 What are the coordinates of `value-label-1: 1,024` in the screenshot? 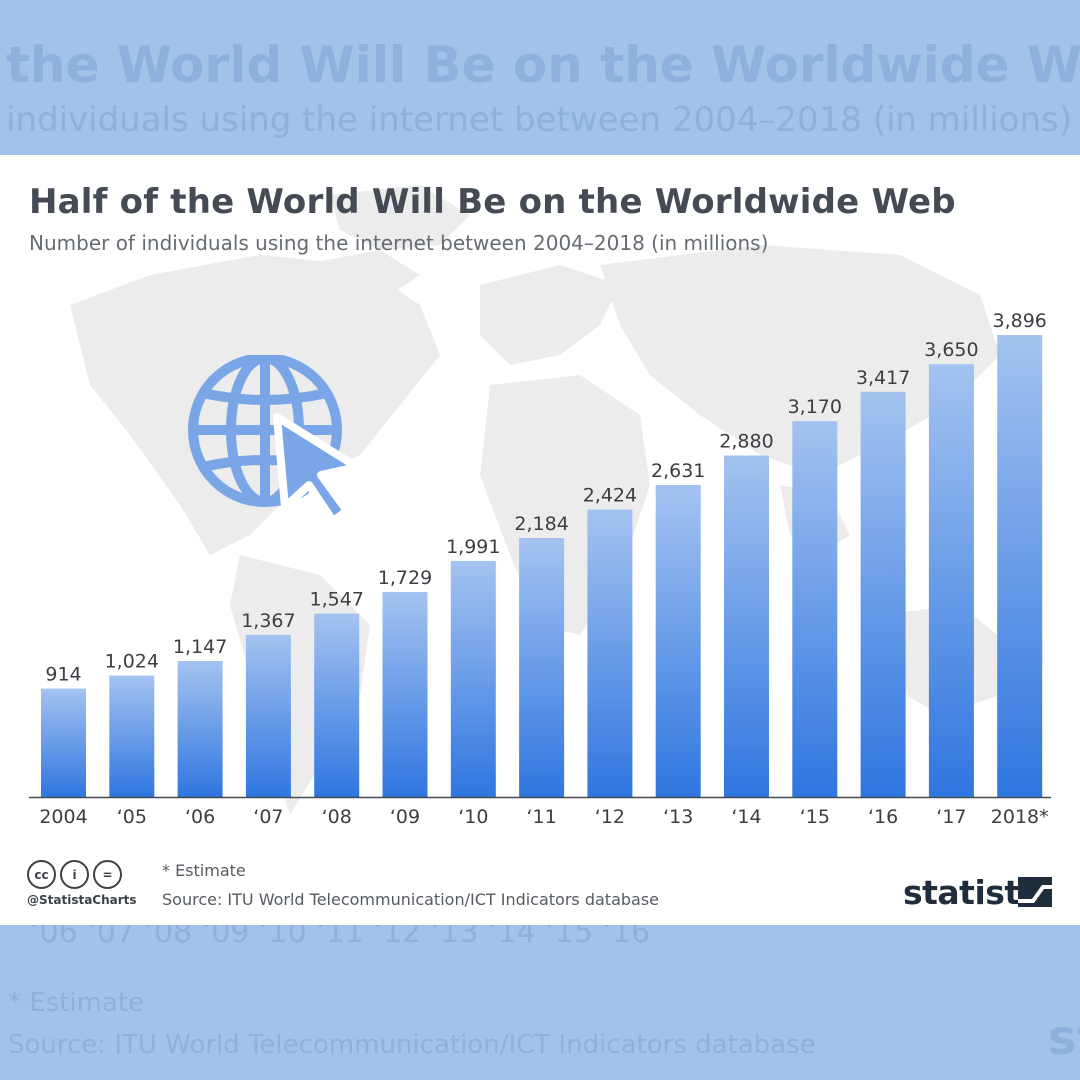 It's located at (132, 662).